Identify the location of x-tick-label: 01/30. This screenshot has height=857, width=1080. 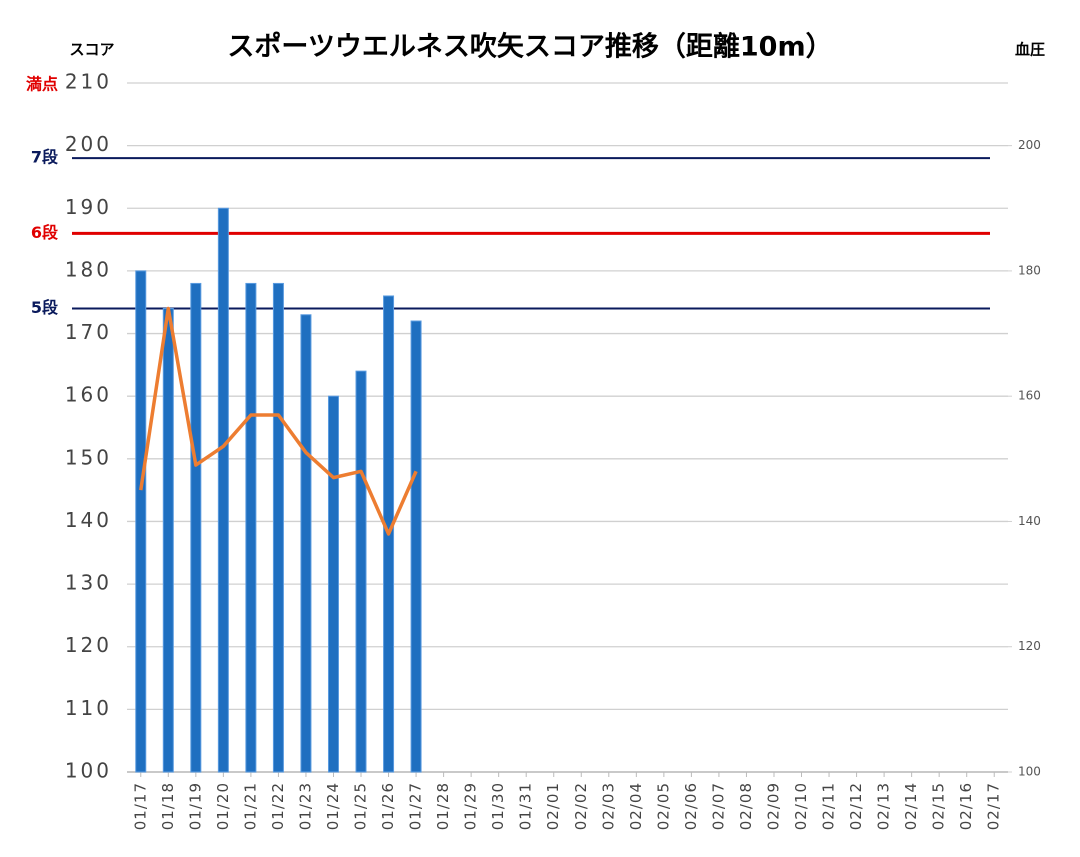
(498, 806).